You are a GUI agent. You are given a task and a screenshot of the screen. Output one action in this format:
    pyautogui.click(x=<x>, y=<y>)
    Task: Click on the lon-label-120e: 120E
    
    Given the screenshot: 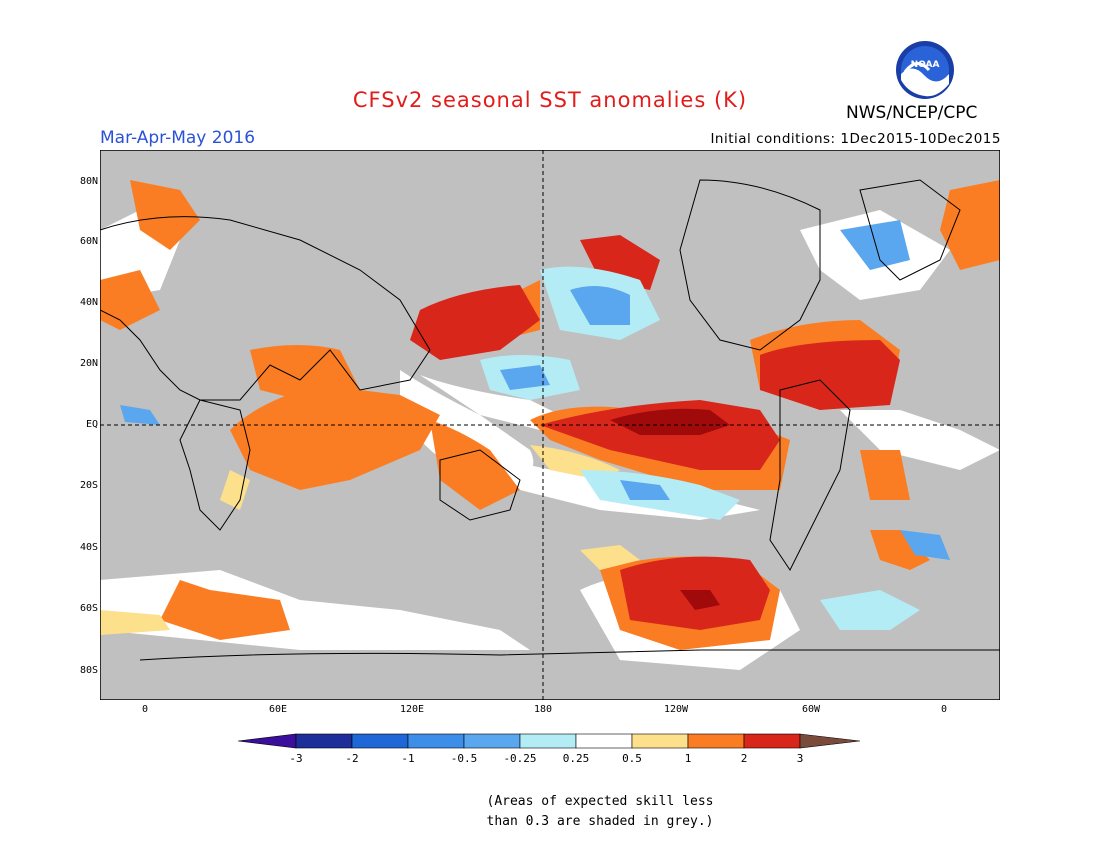 What is the action you would take?
    pyautogui.click(x=412, y=709)
    